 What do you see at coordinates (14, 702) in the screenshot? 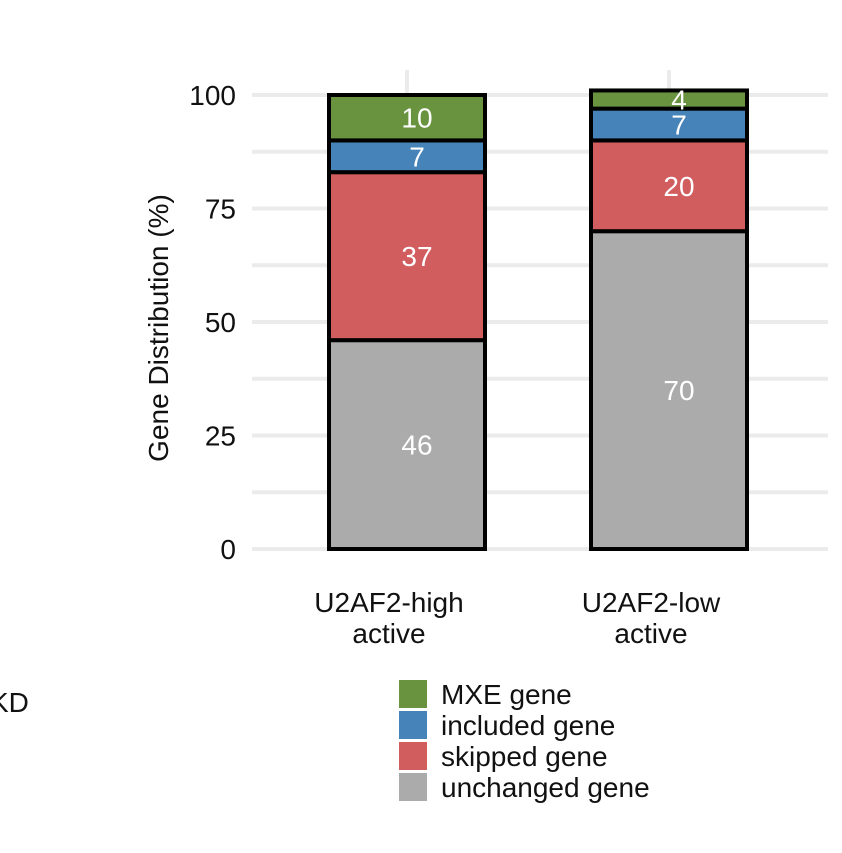
I see `clipped-label-1: KD` at bounding box center [14, 702].